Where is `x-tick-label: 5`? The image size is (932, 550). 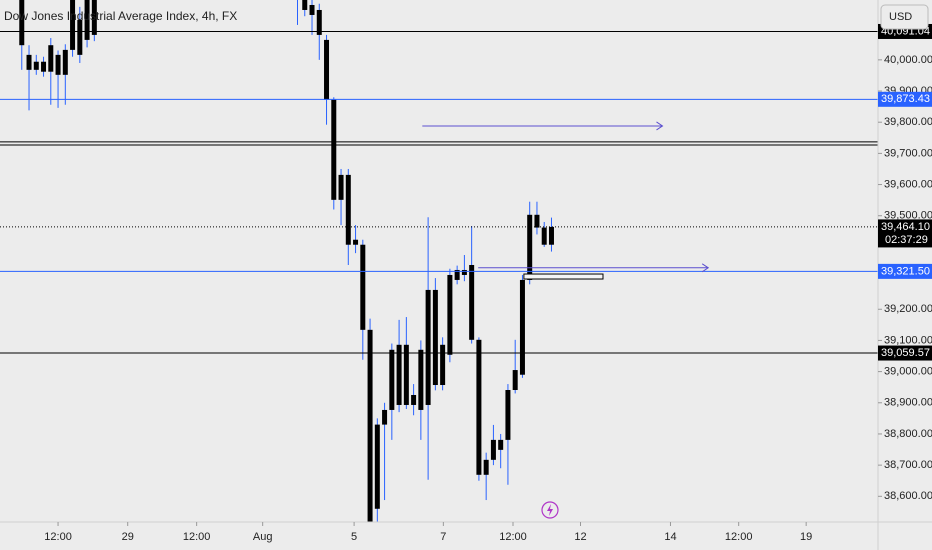 x-tick-label: 5 is located at coordinates (354, 537).